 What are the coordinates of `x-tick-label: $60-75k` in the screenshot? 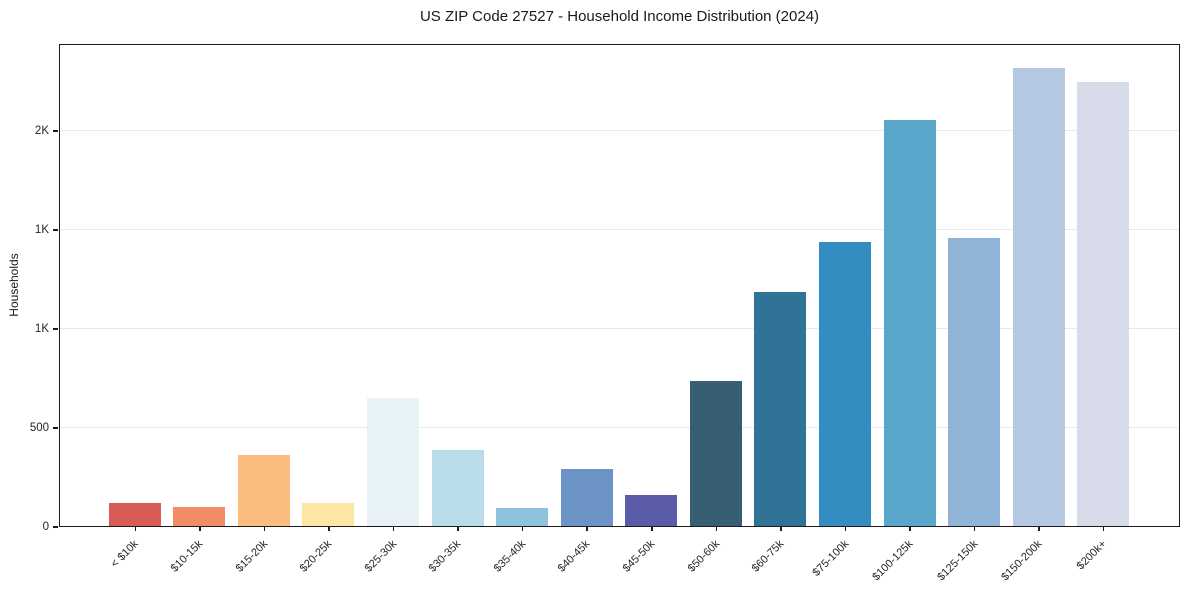 It's located at (768, 556).